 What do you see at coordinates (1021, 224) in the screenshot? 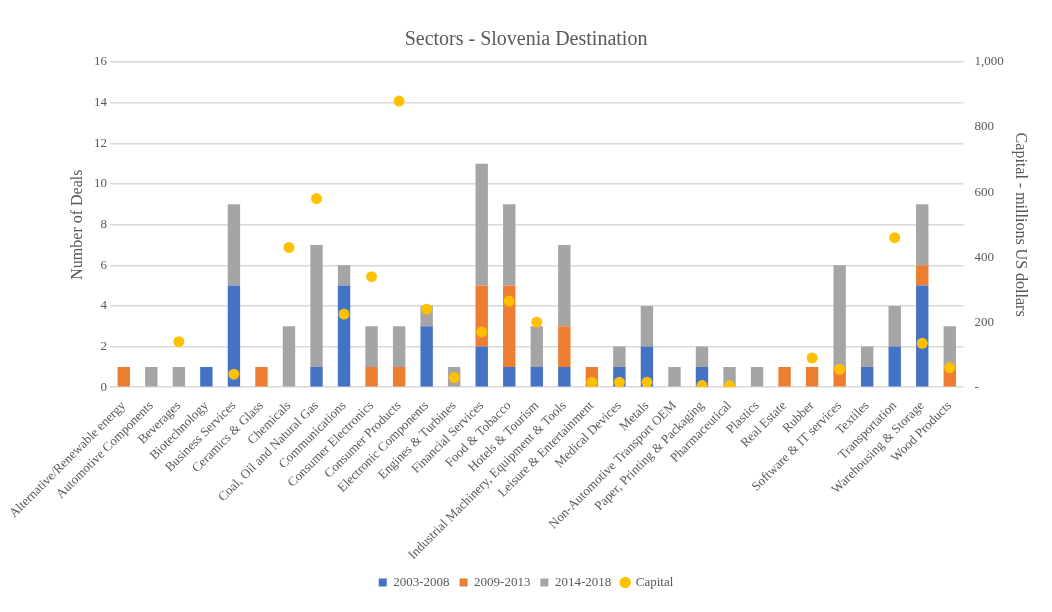
I see `y2-axis-title: Capital - millions US dollars` at bounding box center [1021, 224].